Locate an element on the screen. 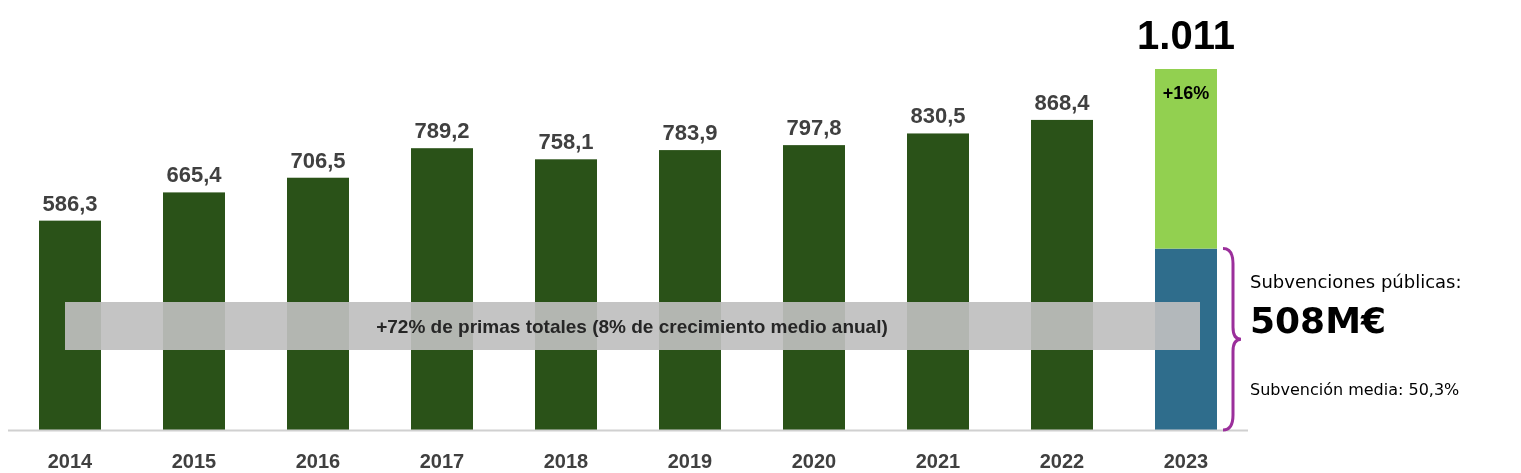 This screenshot has height=473, width=1521. text: 508M€ is located at coordinates (1318, 320).